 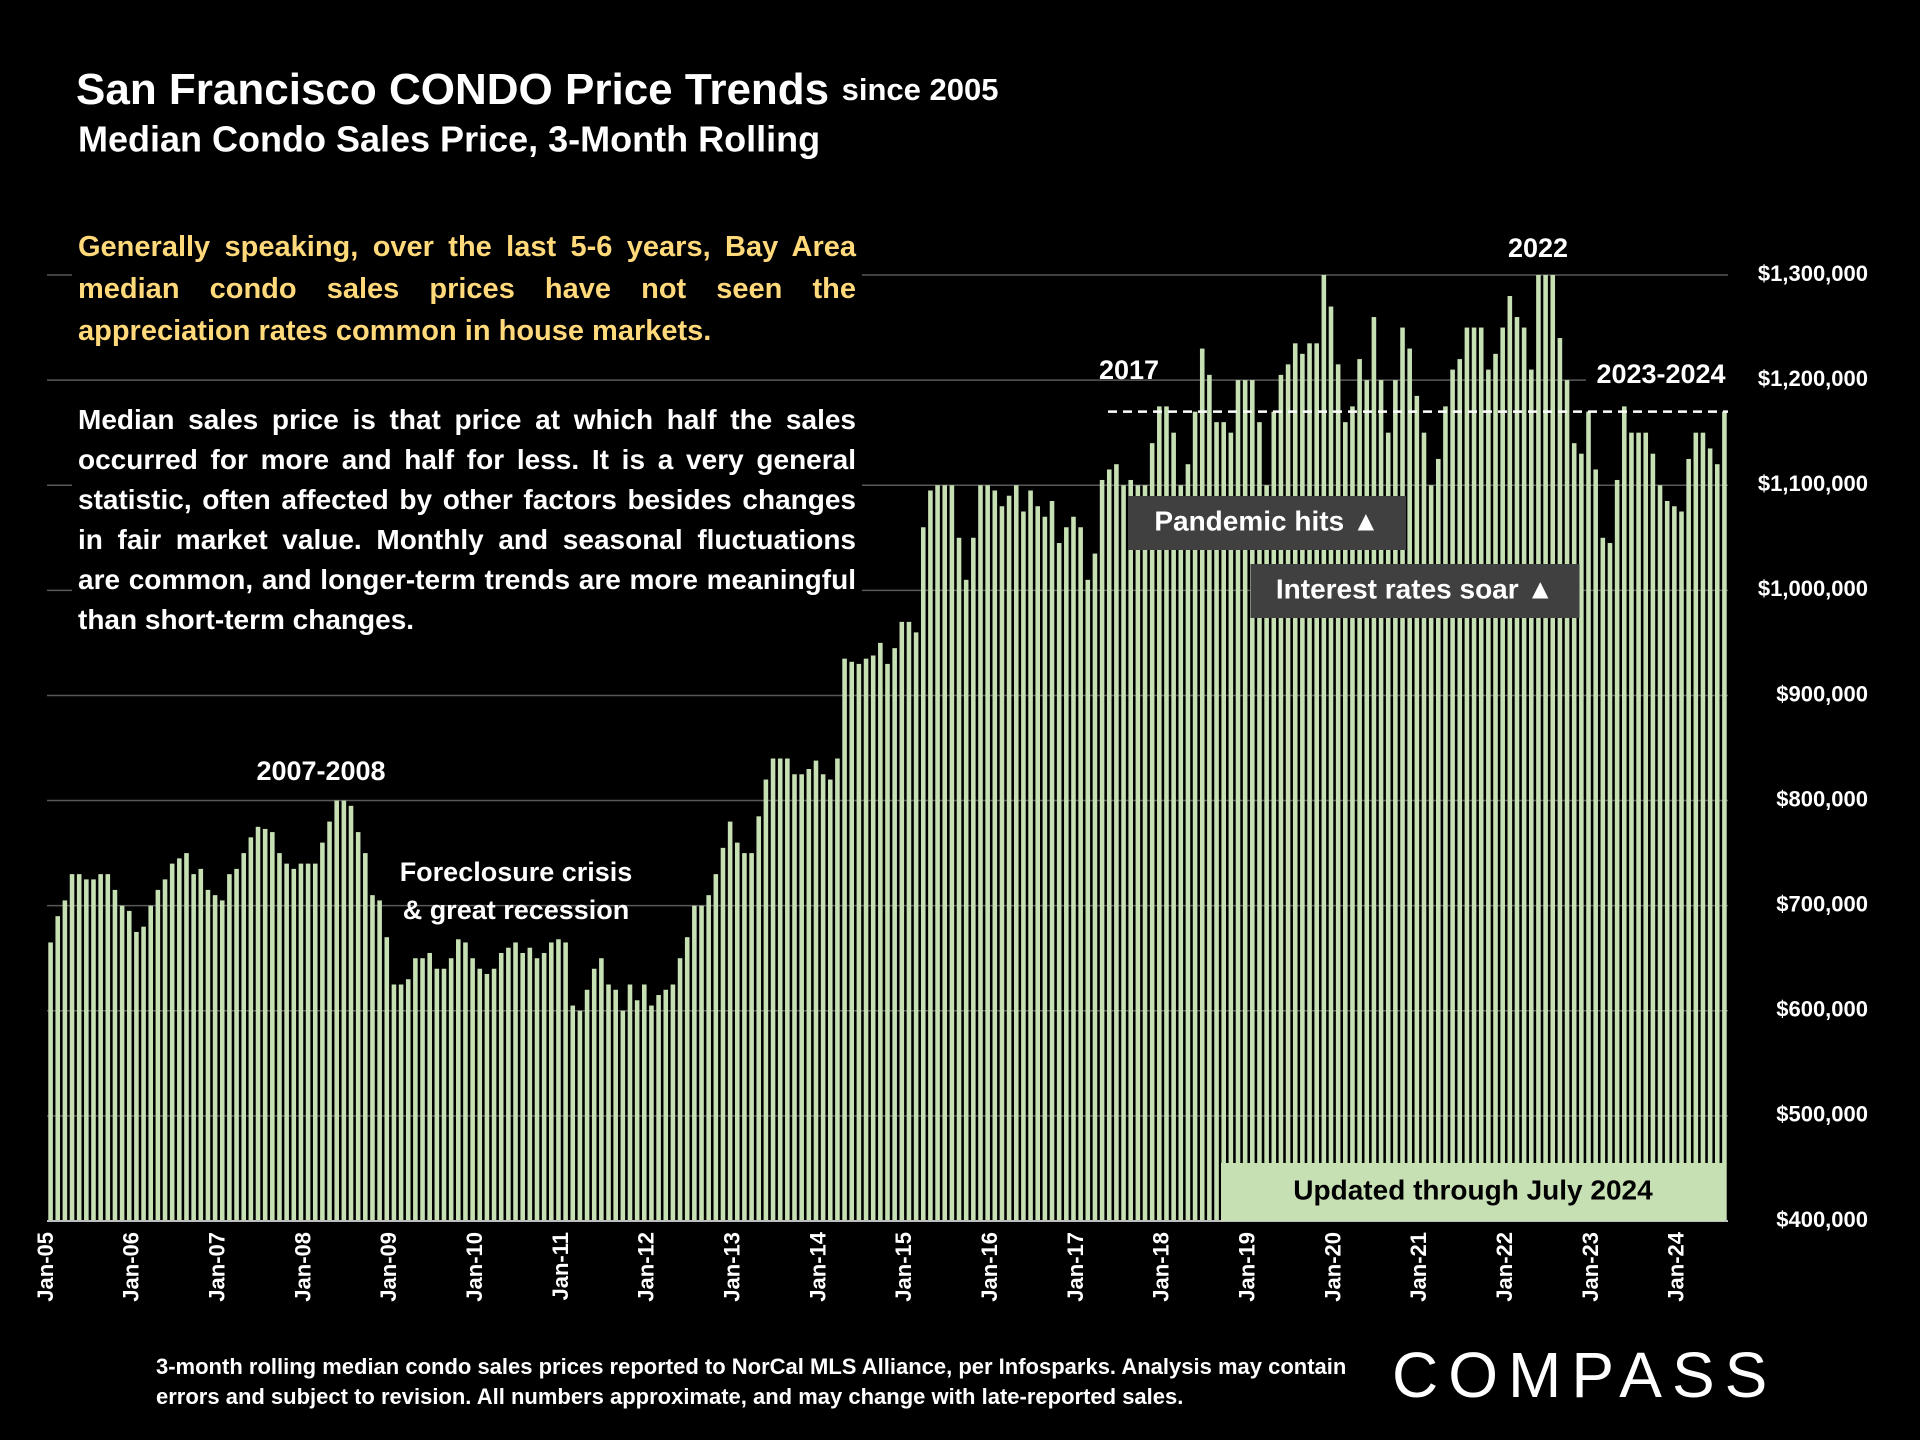 What do you see at coordinates (1473, 1189) in the screenshot?
I see `annotation: Updated through July 2024` at bounding box center [1473, 1189].